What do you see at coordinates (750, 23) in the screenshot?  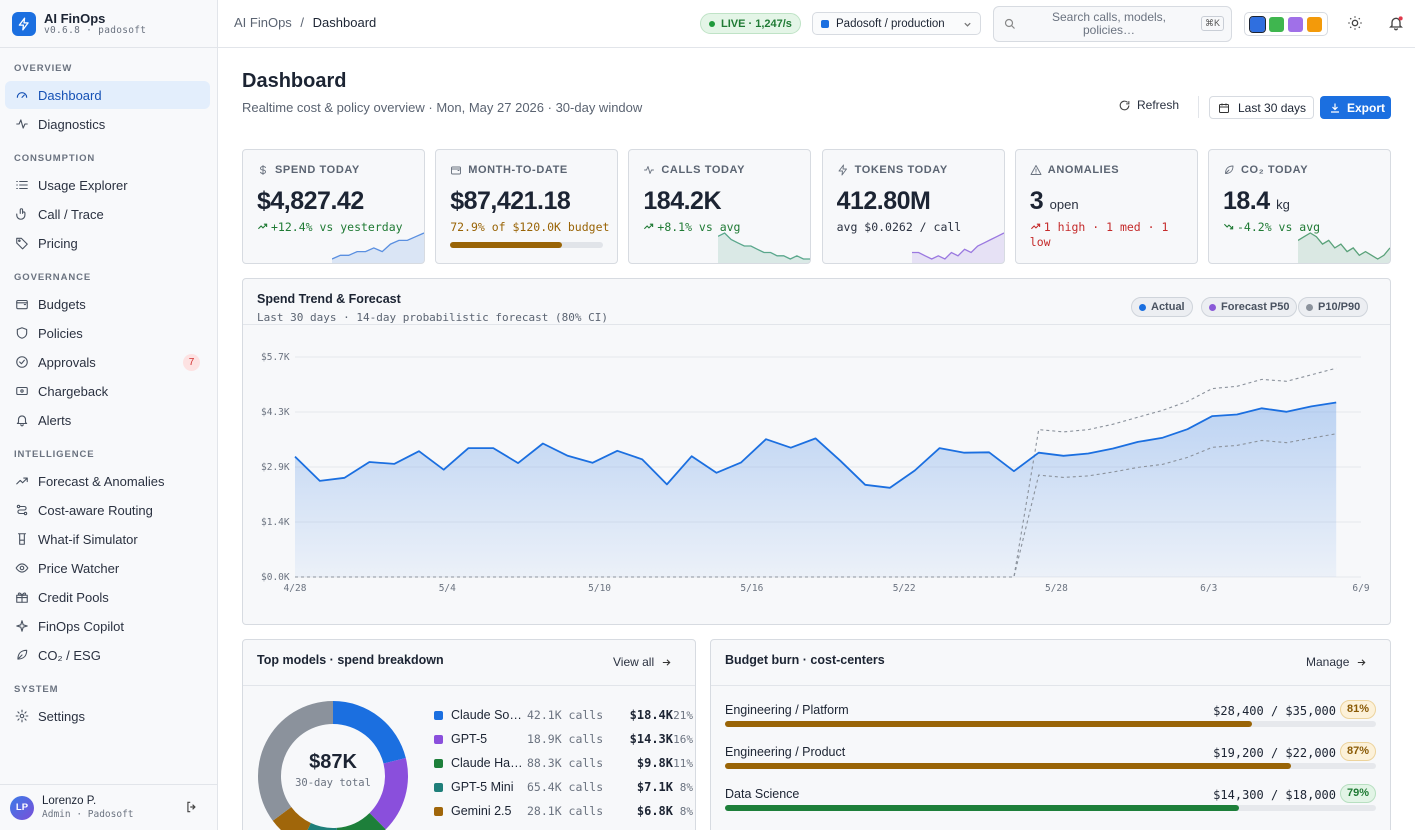 I see `live-badge: LIVE · 1,247/s` at bounding box center [750, 23].